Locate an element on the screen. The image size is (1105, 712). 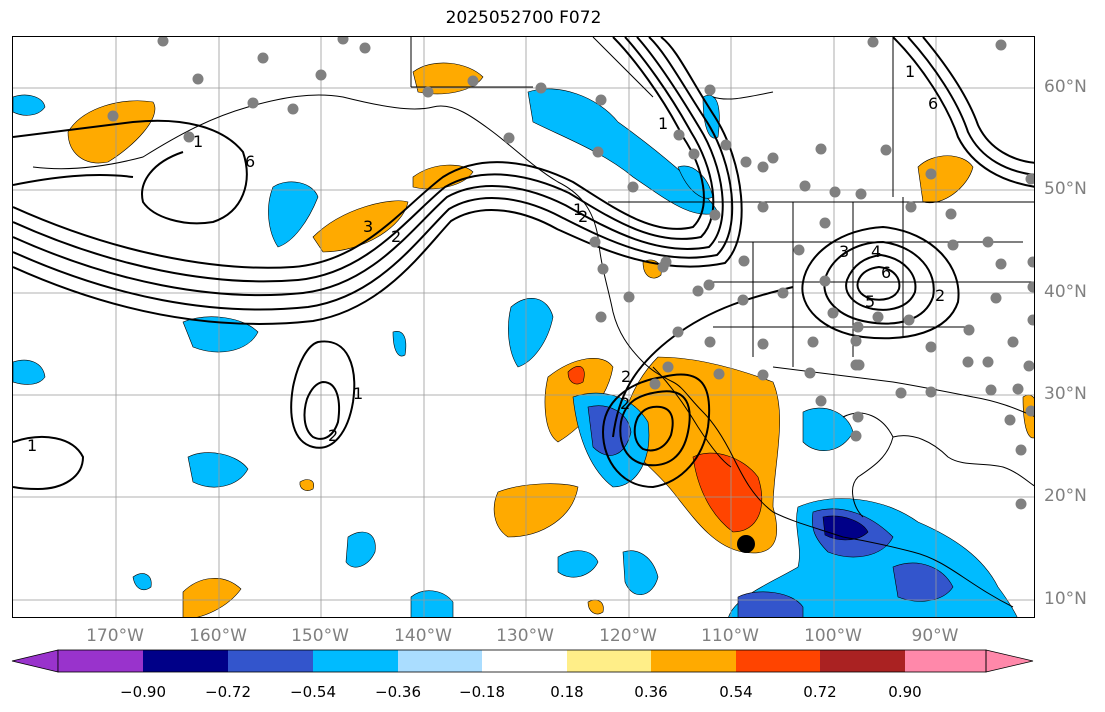
highlight-location-marker is located at coordinates (746, 544).